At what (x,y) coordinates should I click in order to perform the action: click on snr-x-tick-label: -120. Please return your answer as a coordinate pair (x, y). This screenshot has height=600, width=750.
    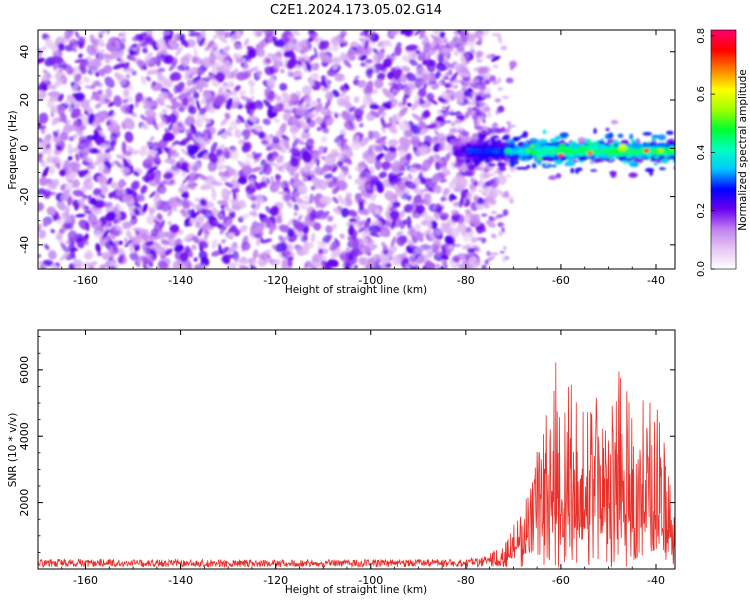
    Looking at the image, I should click on (275, 580).